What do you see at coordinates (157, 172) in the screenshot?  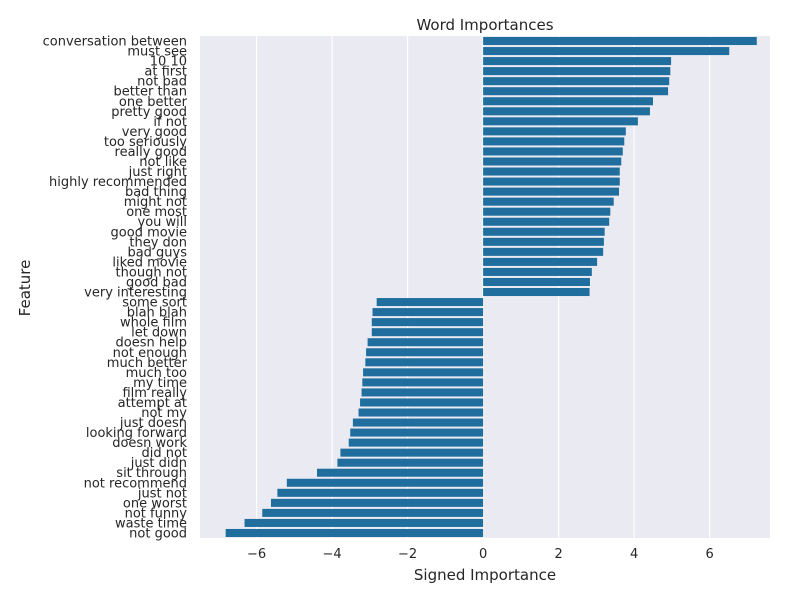 I see `y-tick-label: just right` at bounding box center [157, 172].